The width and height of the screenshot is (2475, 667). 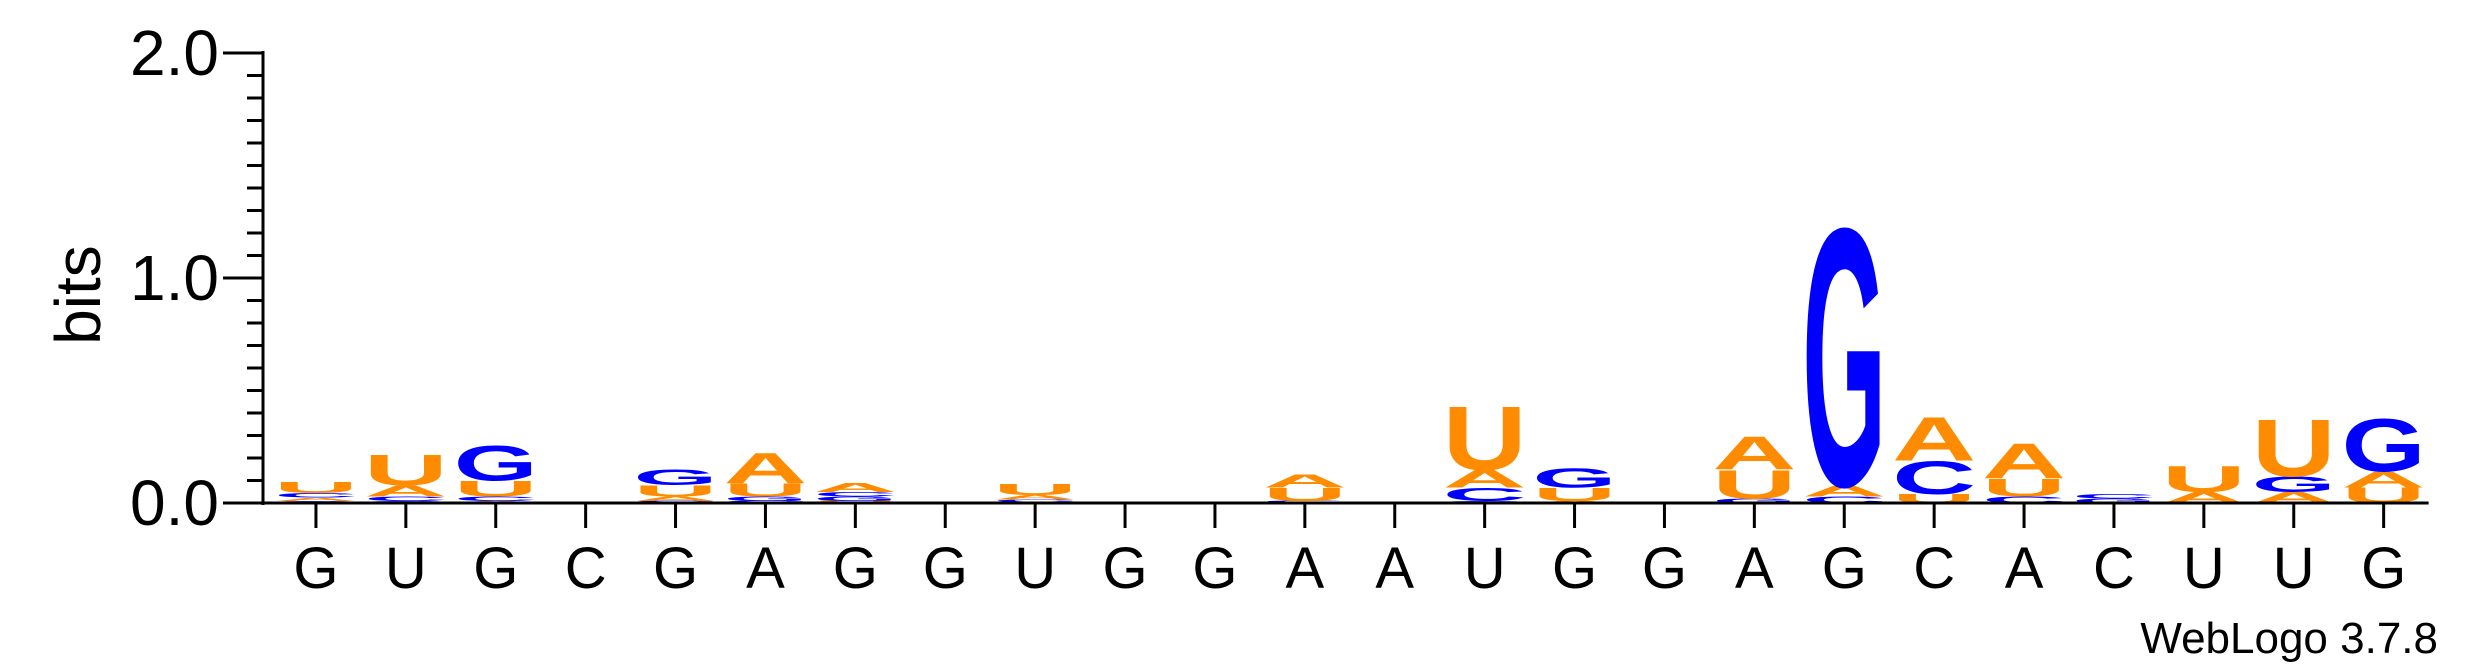 I want to click on position-stack: AGU, so click(x=2294, y=454).